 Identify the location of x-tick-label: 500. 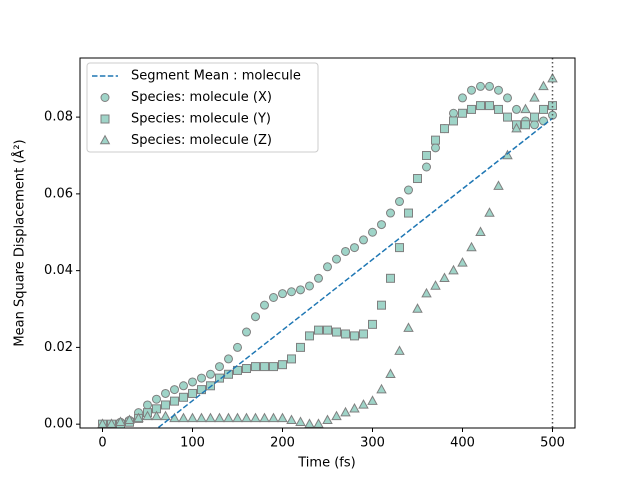
(552, 443).